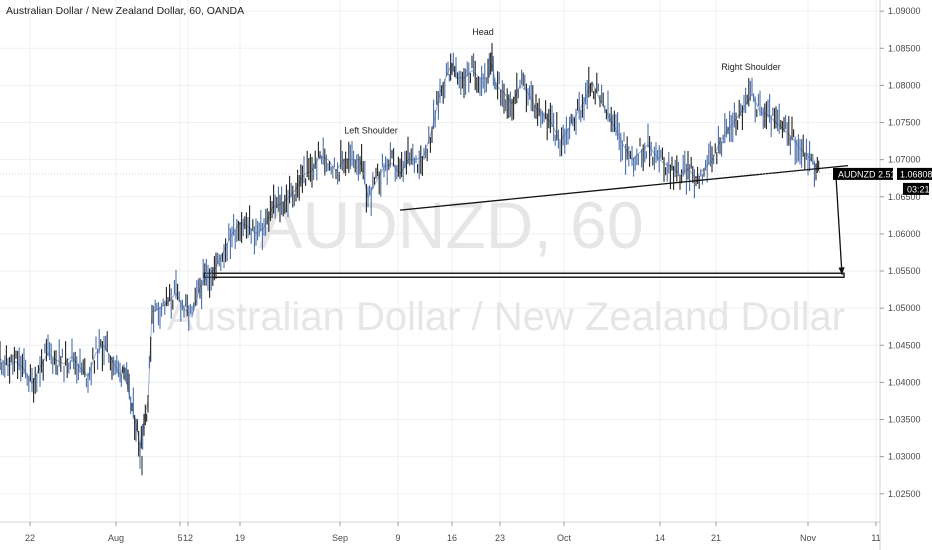  What do you see at coordinates (904, 160) in the screenshot?
I see `y-tick-label: 1.07000` at bounding box center [904, 160].